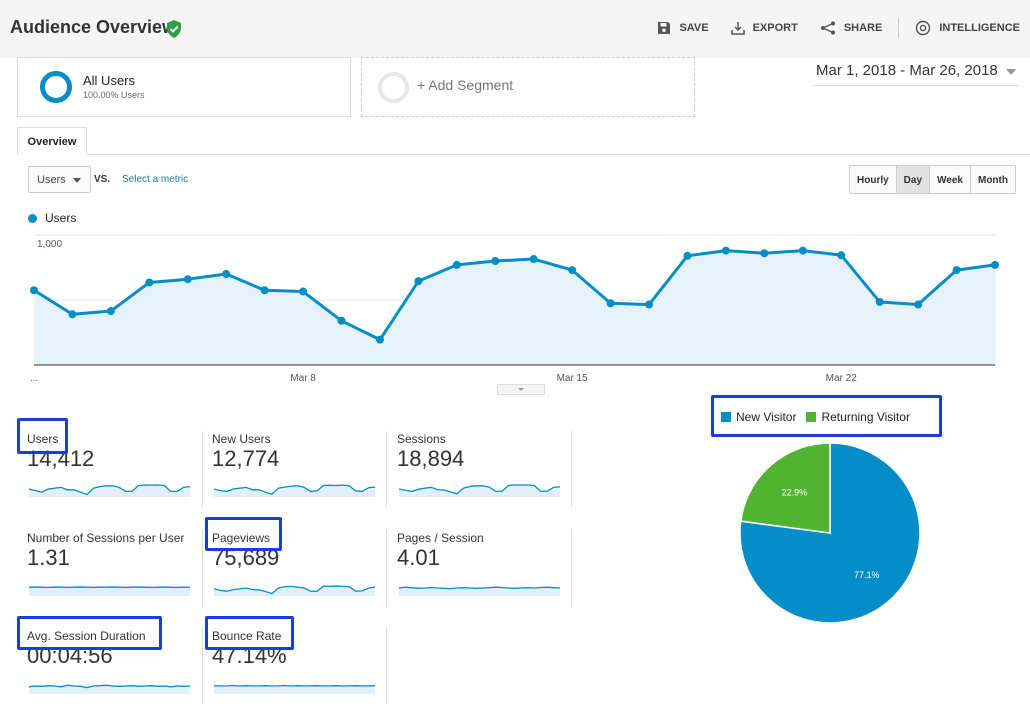  I want to click on metric-tile: Pages / Session 4.01, so click(484, 574).